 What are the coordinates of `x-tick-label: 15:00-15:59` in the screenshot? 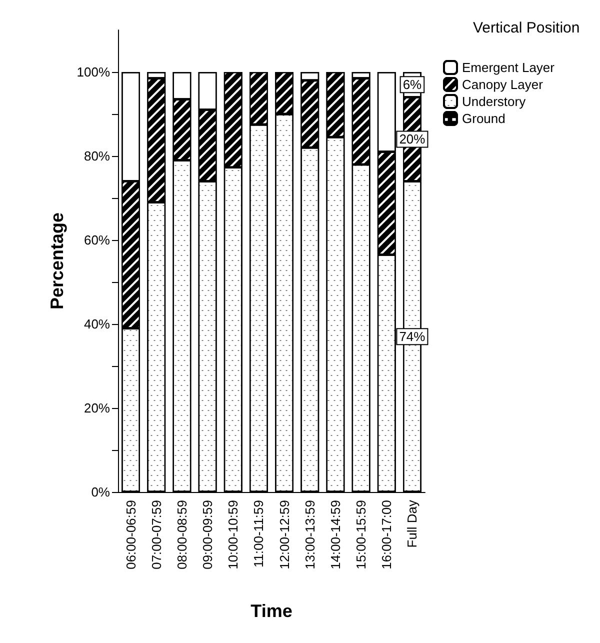 It's located at (361, 535).